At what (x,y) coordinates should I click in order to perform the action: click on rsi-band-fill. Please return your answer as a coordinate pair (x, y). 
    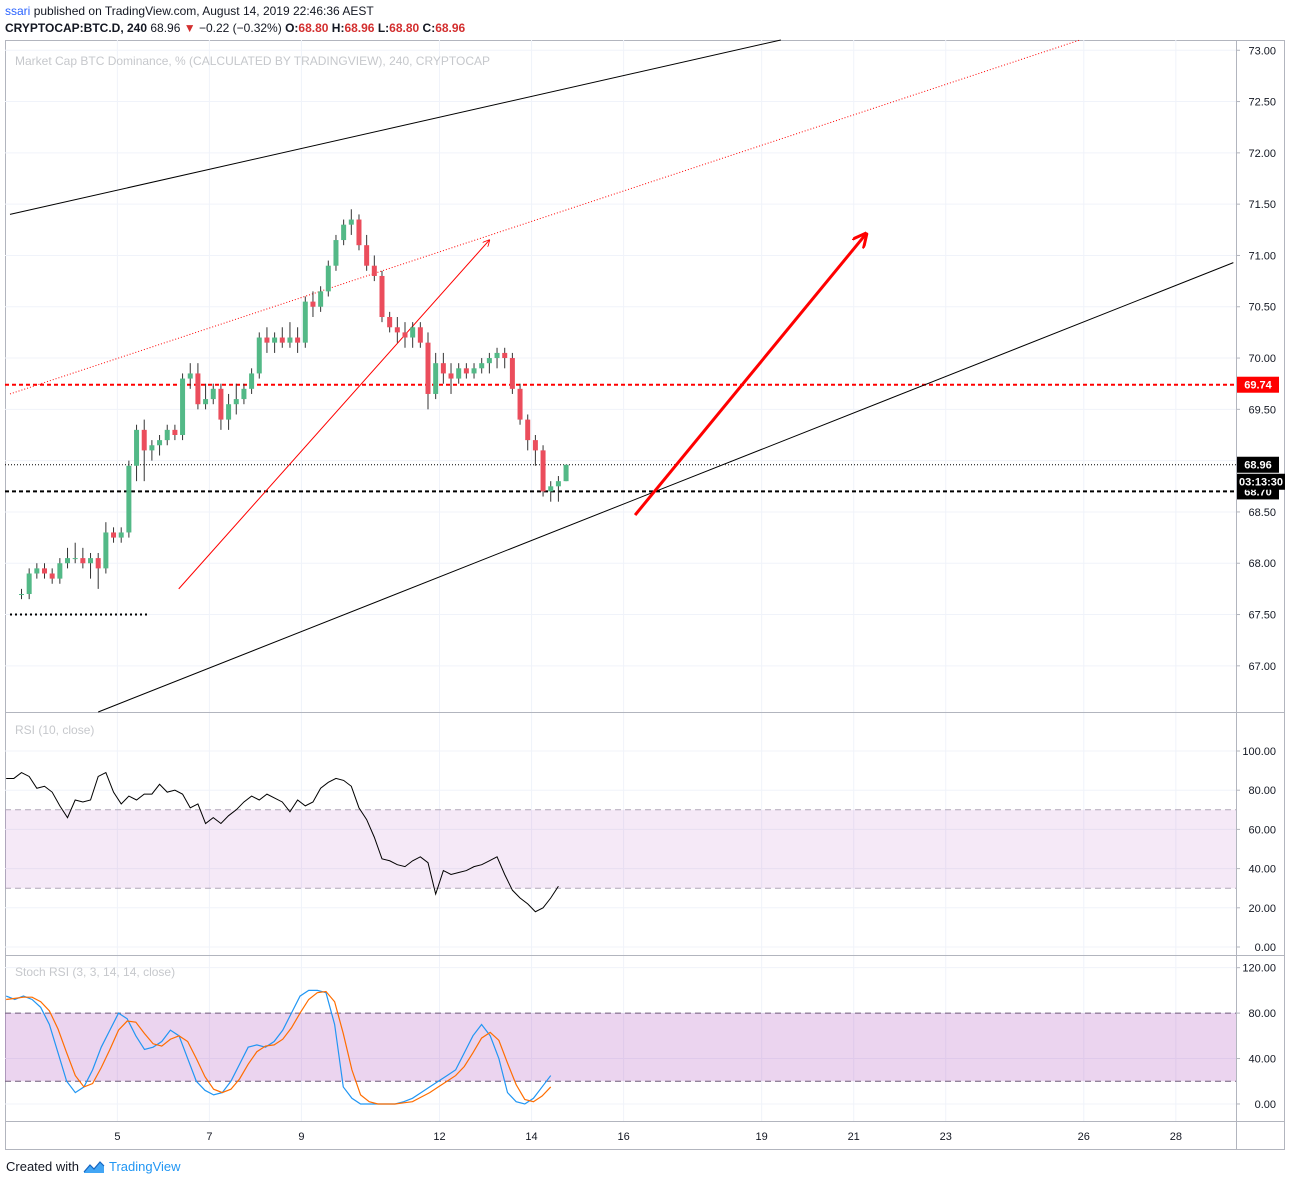
    Looking at the image, I should click on (620, 849).